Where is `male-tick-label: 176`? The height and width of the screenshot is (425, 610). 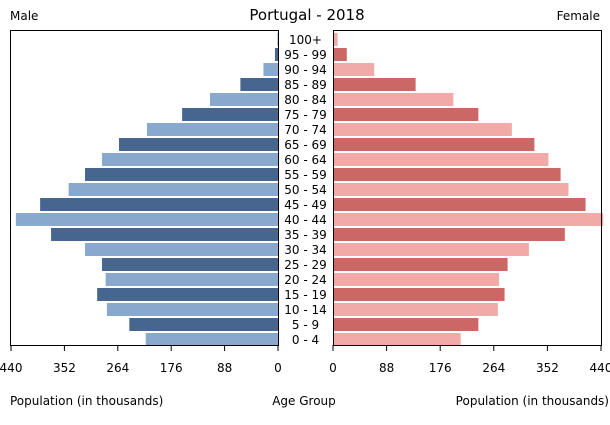
male-tick-label: 176 is located at coordinates (171, 368).